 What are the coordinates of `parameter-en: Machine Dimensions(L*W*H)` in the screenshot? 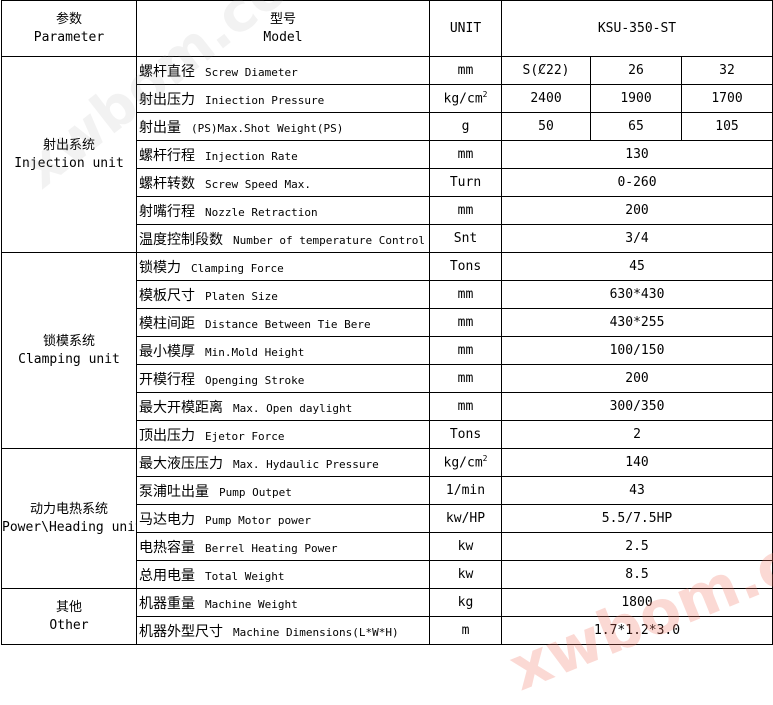 It's located at (316, 632).